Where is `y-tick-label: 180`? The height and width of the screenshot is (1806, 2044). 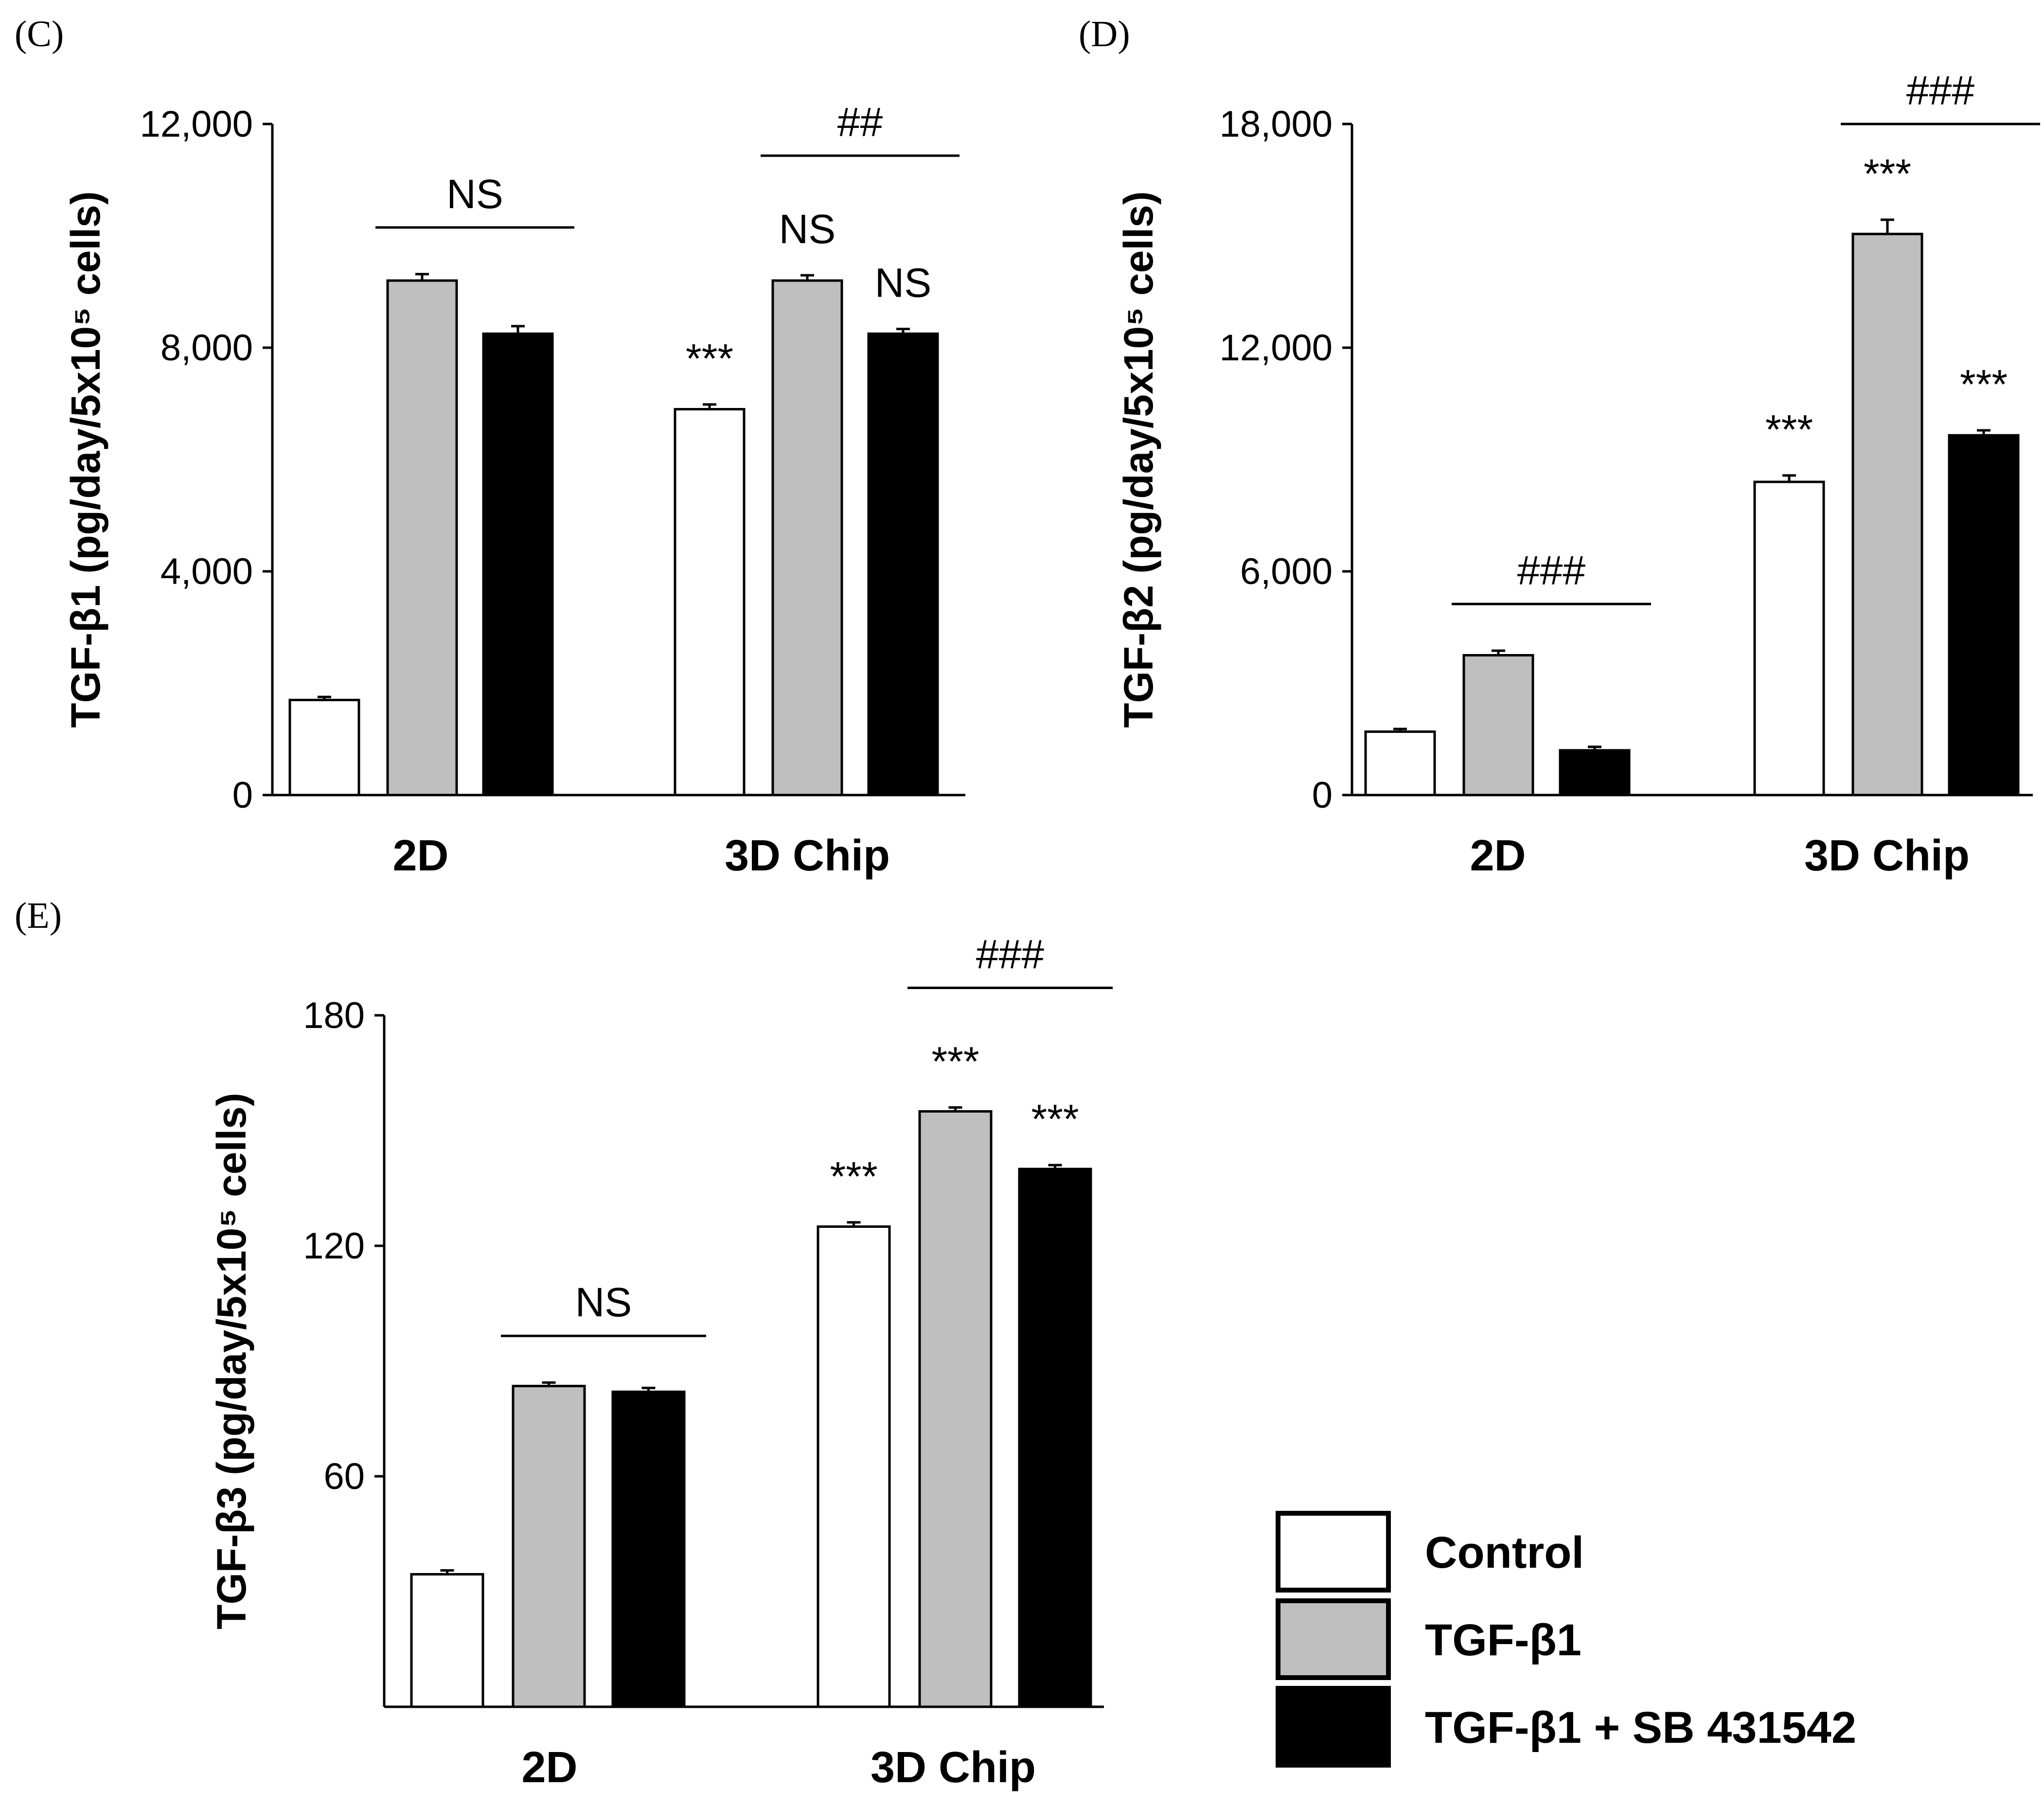
y-tick-label: 180 is located at coordinates (334, 1015).